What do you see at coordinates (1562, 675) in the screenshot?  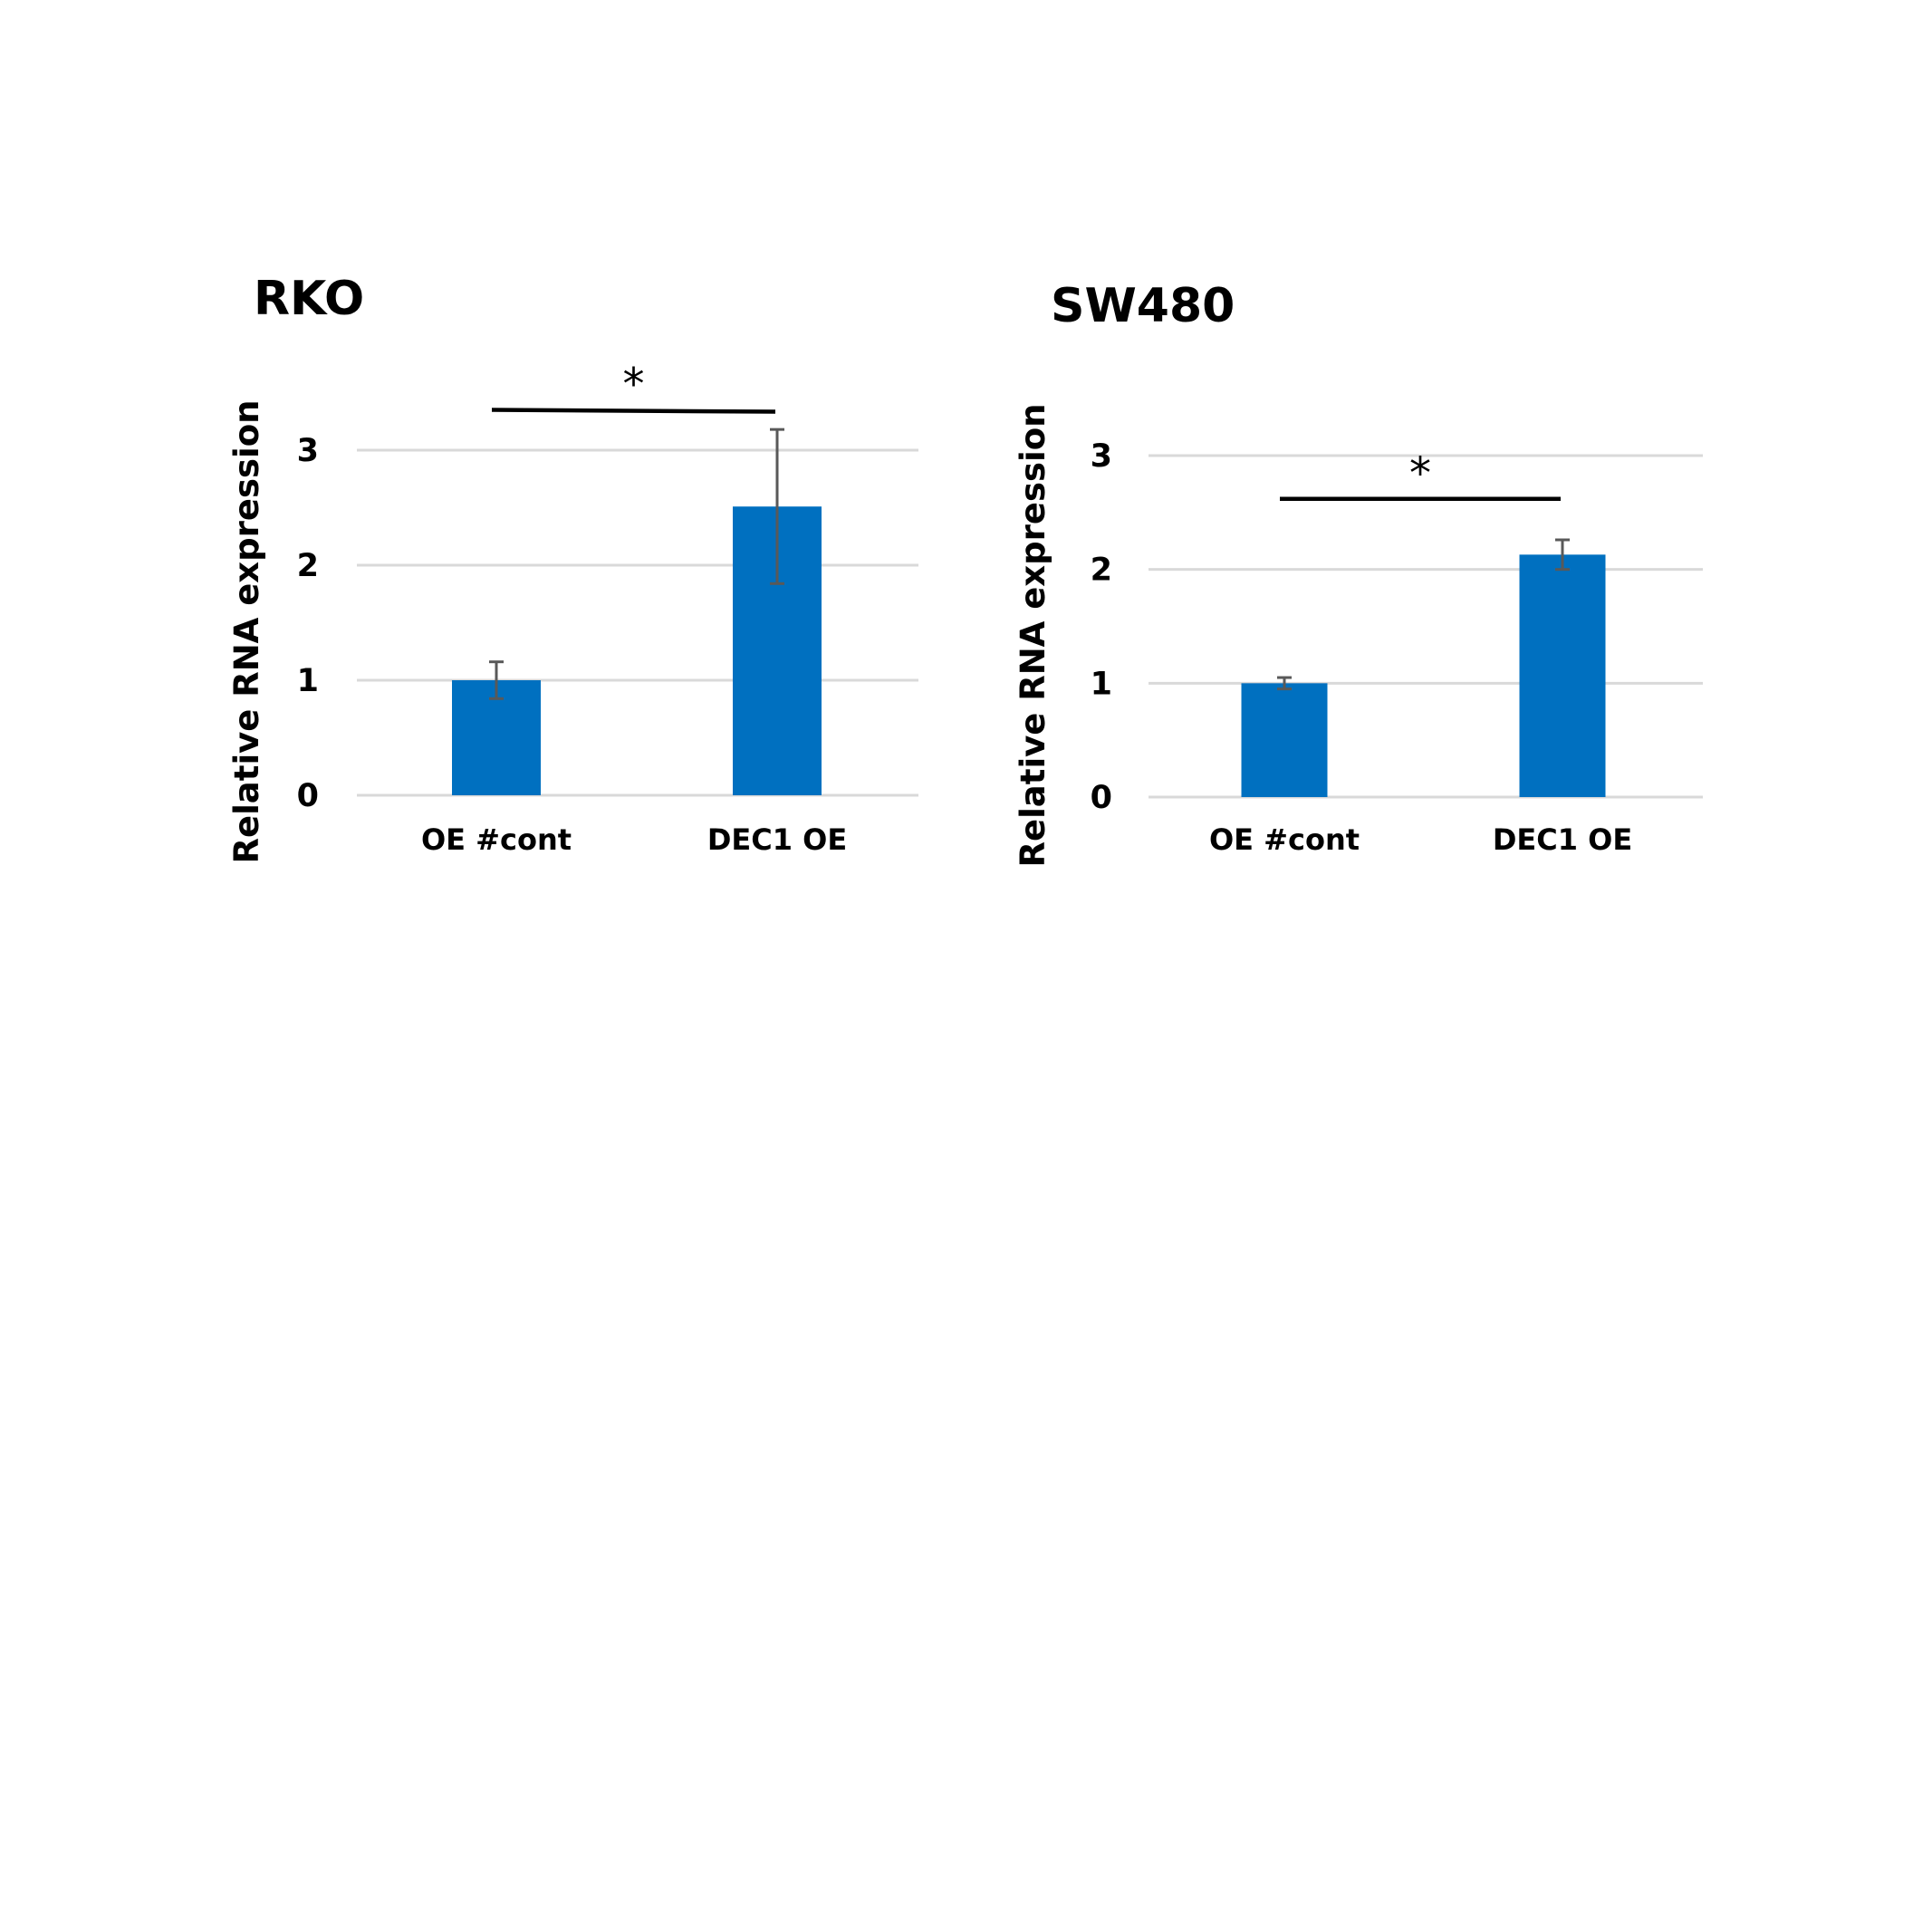 I see `bar-dec1-oe` at bounding box center [1562, 675].